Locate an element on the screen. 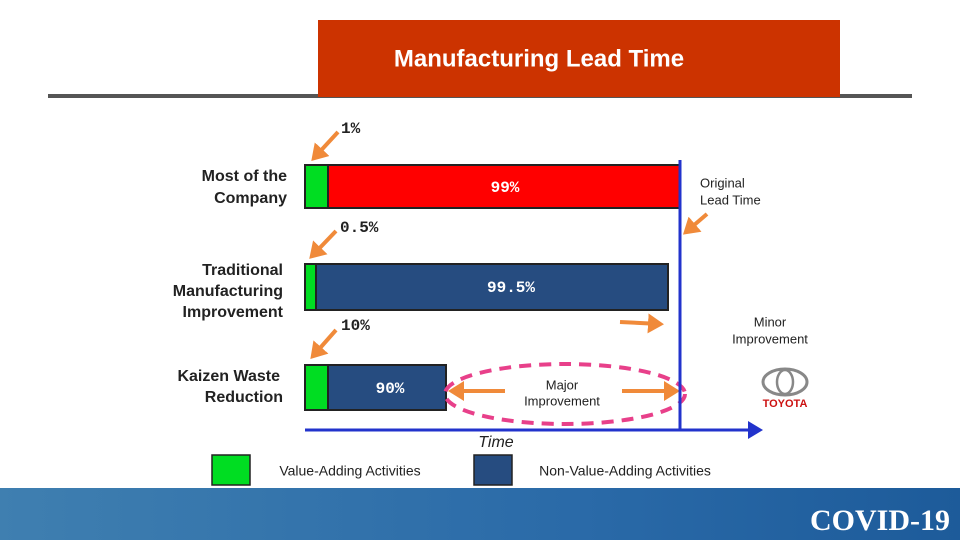 The width and height of the screenshot is (960, 540). note: Minor is located at coordinates (770, 321).